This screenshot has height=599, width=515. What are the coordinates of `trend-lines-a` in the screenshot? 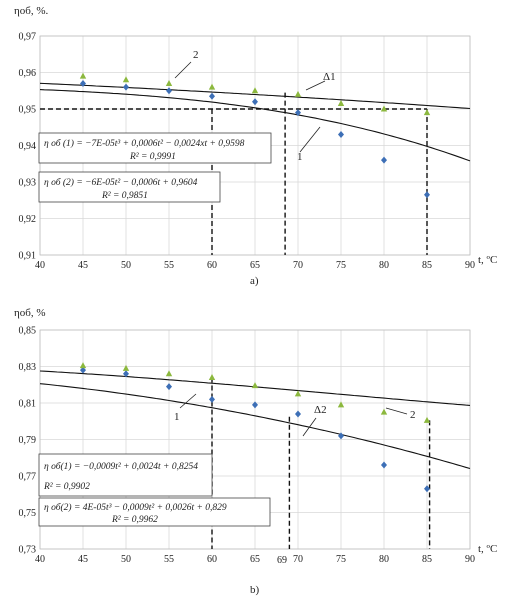 It's located at (255, 122).